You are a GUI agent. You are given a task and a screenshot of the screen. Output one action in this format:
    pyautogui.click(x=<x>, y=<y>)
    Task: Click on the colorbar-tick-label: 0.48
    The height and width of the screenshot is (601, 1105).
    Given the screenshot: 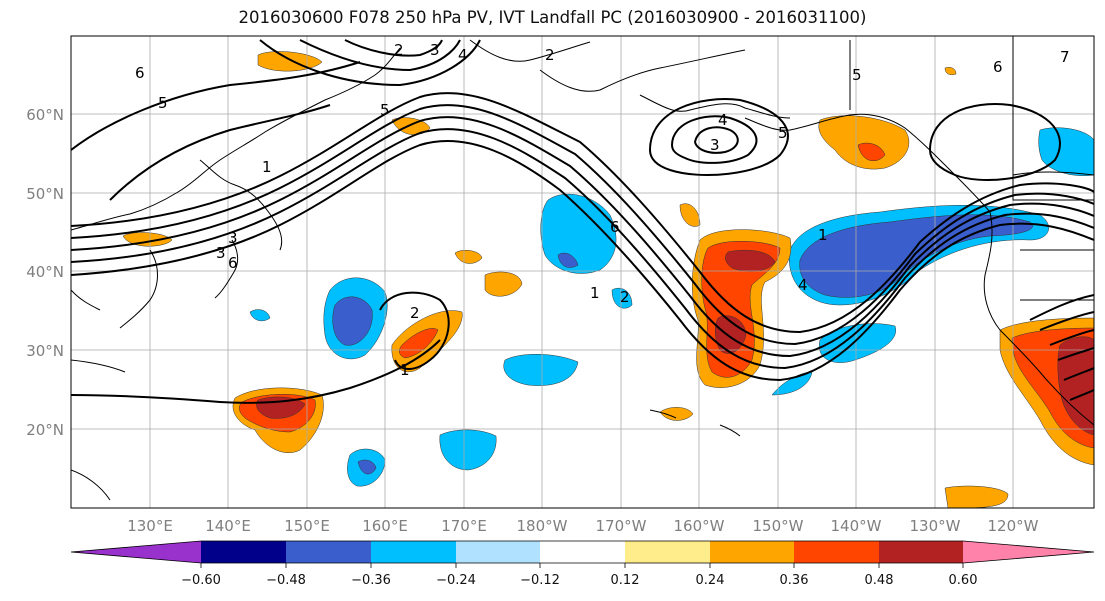 What is the action you would take?
    pyautogui.click(x=879, y=580)
    